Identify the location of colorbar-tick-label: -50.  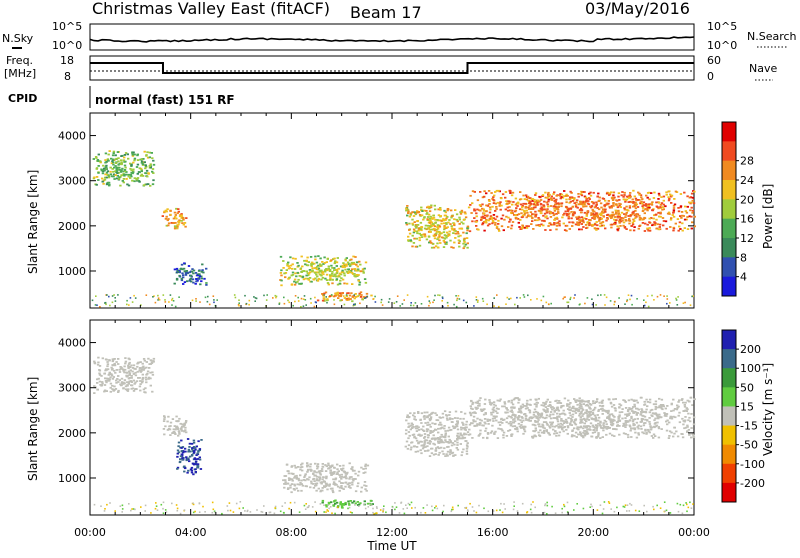
(749, 445).